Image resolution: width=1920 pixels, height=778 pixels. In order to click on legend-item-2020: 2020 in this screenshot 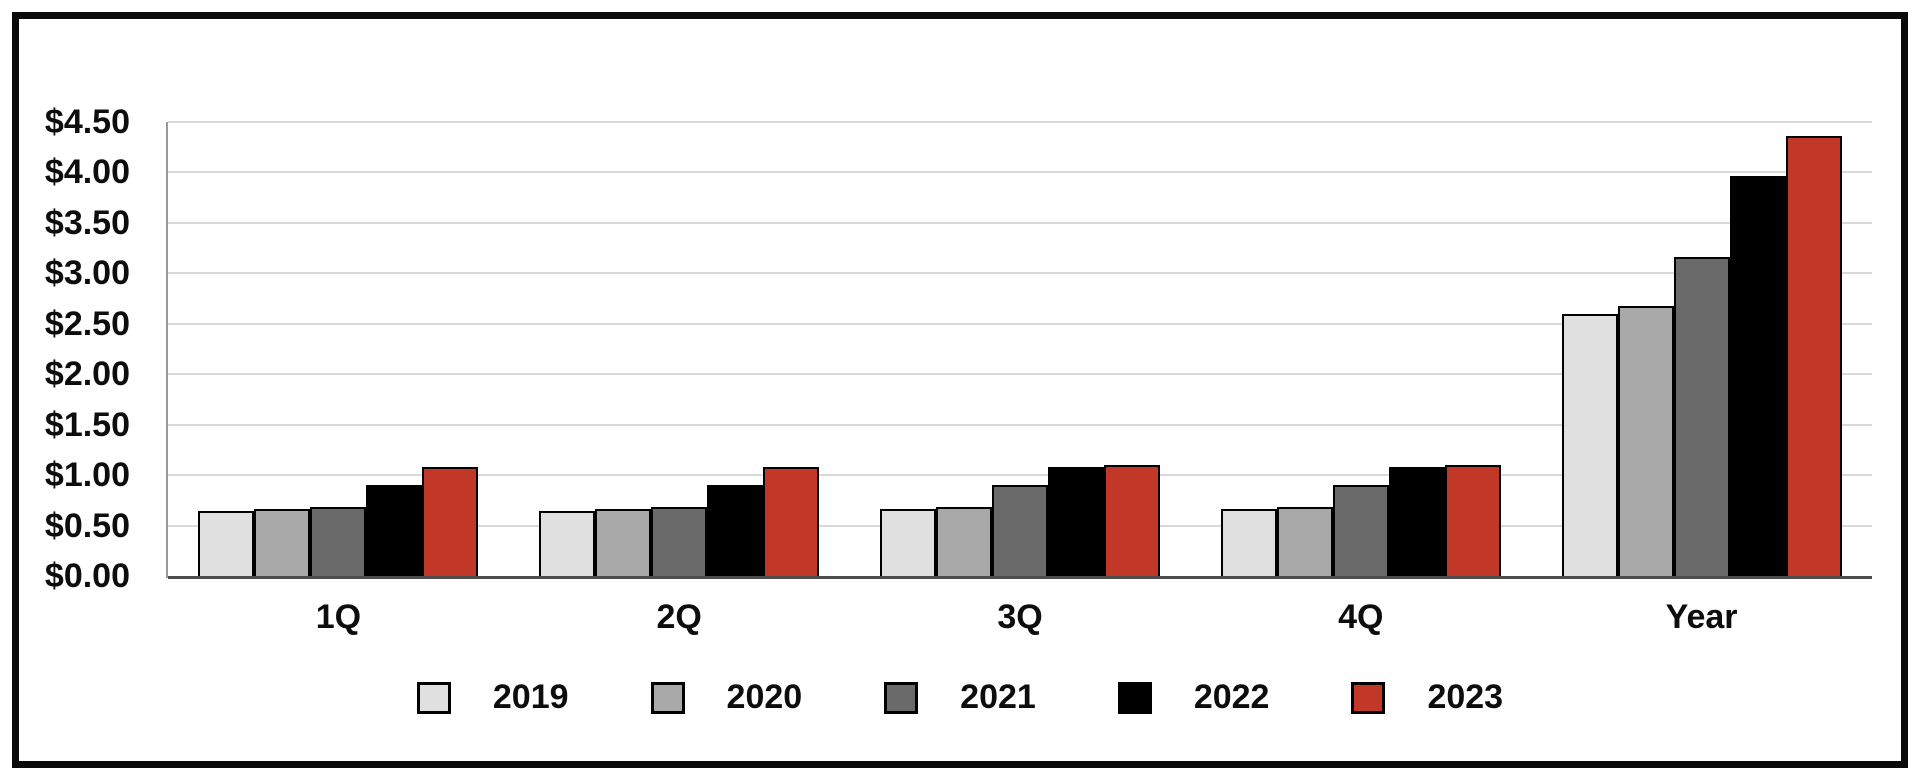, I will do `click(726, 697)`.